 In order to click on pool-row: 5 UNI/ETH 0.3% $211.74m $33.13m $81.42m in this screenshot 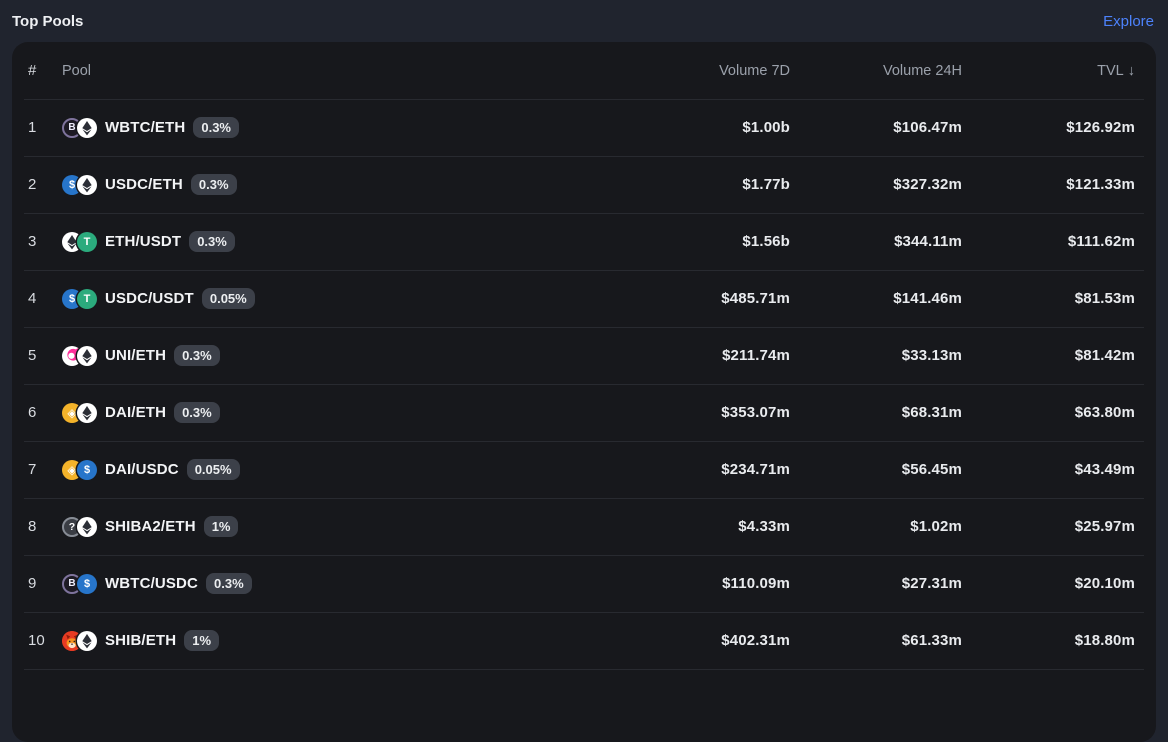, I will do `click(584, 355)`.